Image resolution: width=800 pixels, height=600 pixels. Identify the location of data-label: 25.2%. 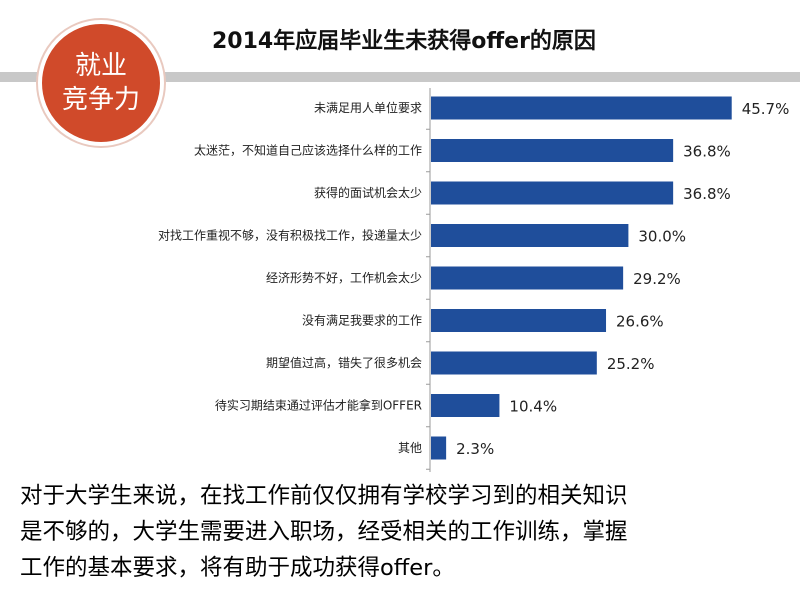
(631, 364).